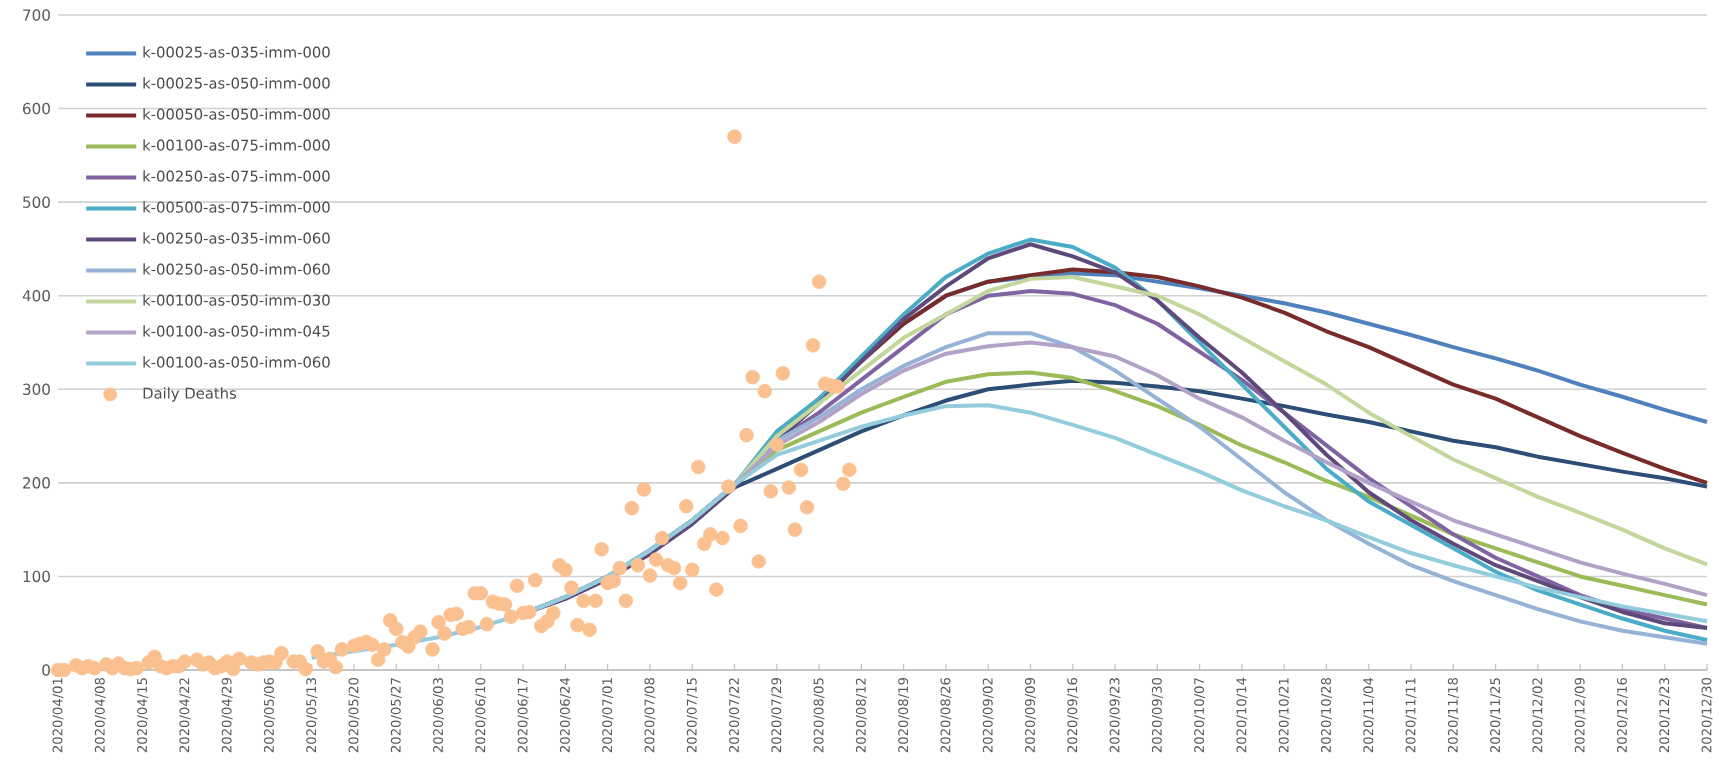 The width and height of the screenshot is (1719, 768). I want to click on x-tick-label: 2020/11/04, so click(1369, 715).